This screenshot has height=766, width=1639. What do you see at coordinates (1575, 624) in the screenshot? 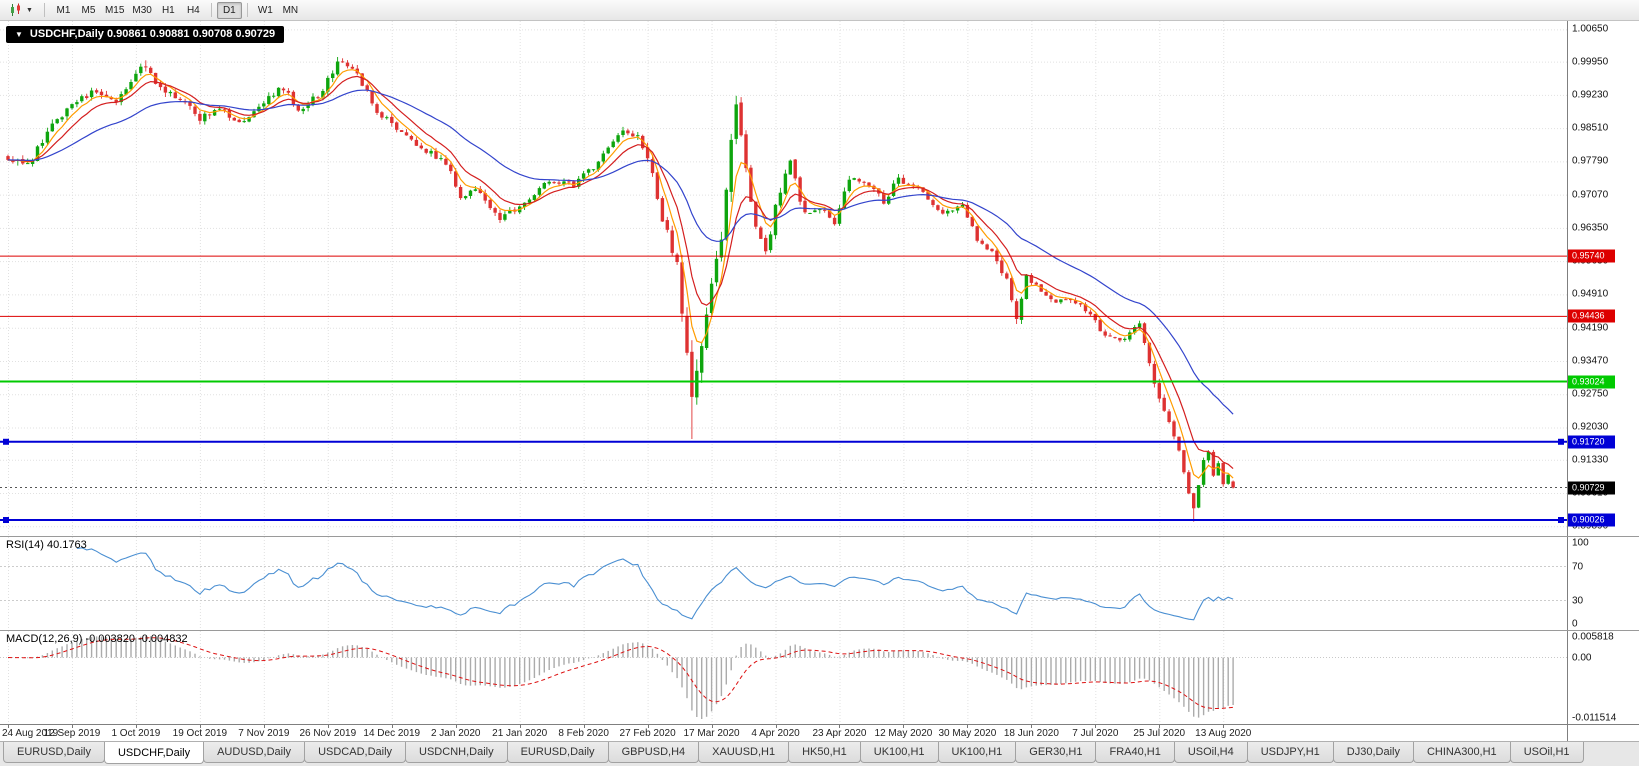
I see `rsi-axis-tick: 0` at bounding box center [1575, 624].